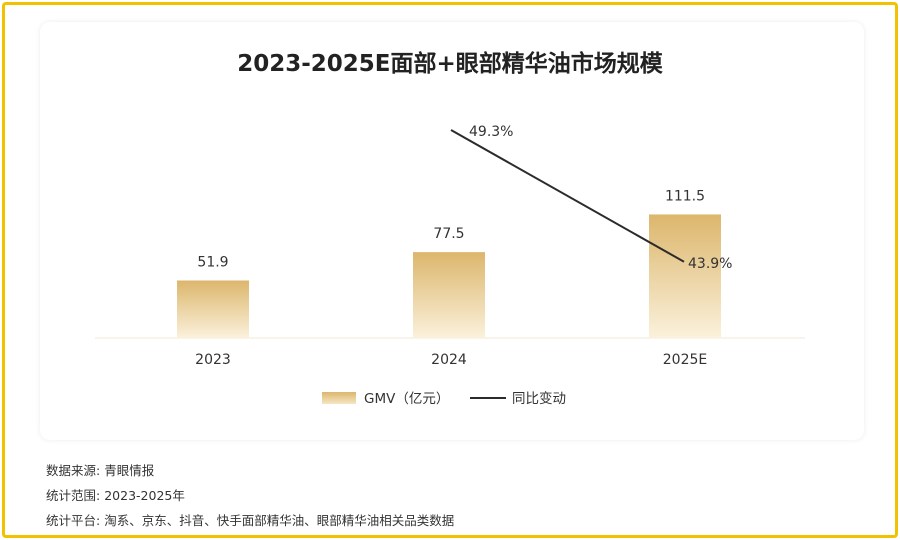 This screenshot has width=900, height=540. Describe the element at coordinates (685, 360) in the screenshot. I see `x-tick-label: 2025E` at that location.